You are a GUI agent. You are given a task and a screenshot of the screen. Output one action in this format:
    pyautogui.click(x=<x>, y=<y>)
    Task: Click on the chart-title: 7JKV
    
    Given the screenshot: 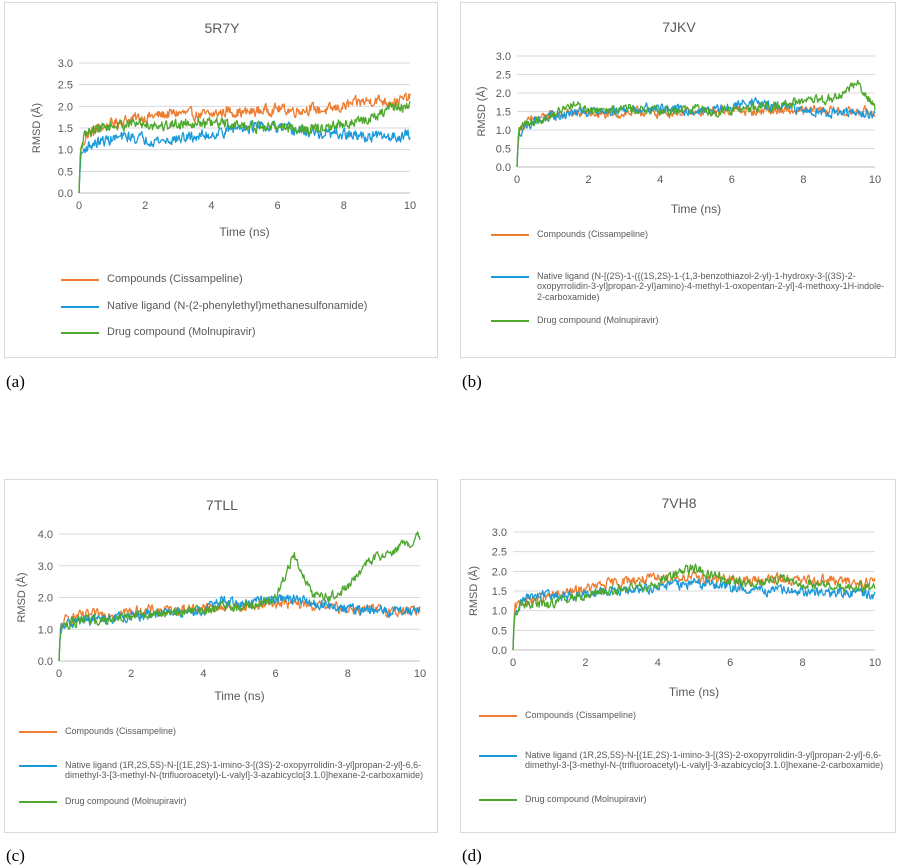 What is the action you would take?
    pyautogui.click(x=679, y=27)
    